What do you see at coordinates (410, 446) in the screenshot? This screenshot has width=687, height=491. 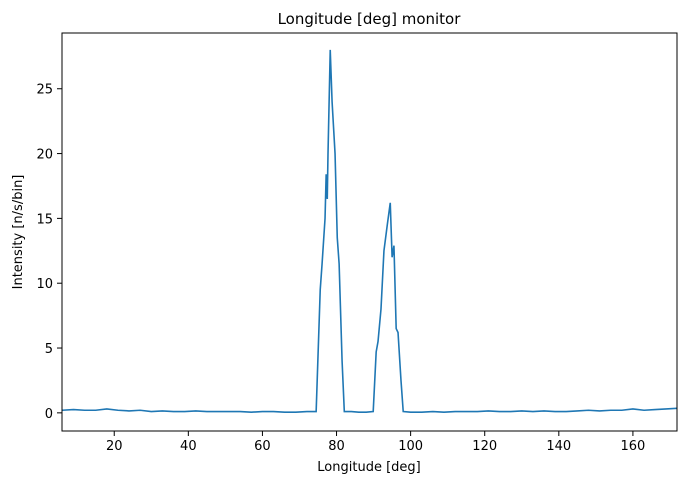 I see `x-tick-label: 100` at bounding box center [410, 446].